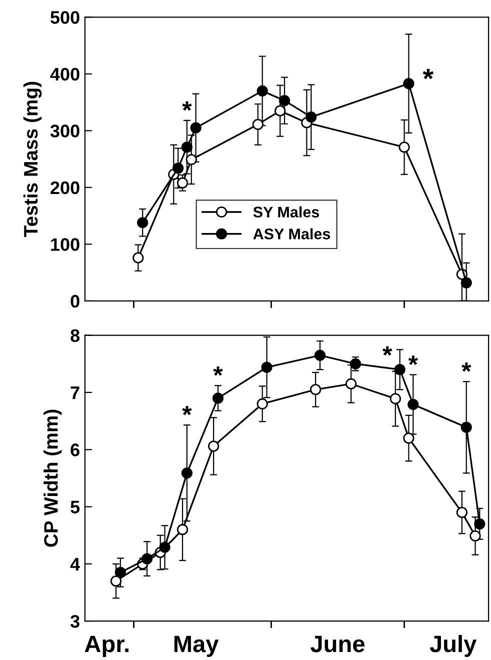  I want to click on y-tick-label: 7, so click(75, 392).